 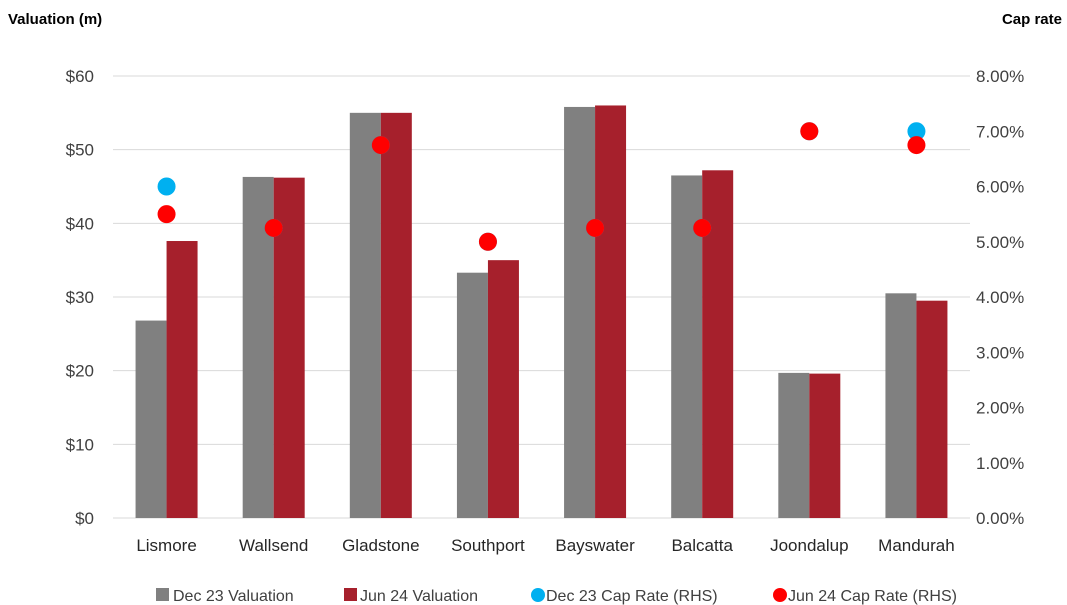 I want to click on y-tick-label: $0, so click(x=84, y=518).